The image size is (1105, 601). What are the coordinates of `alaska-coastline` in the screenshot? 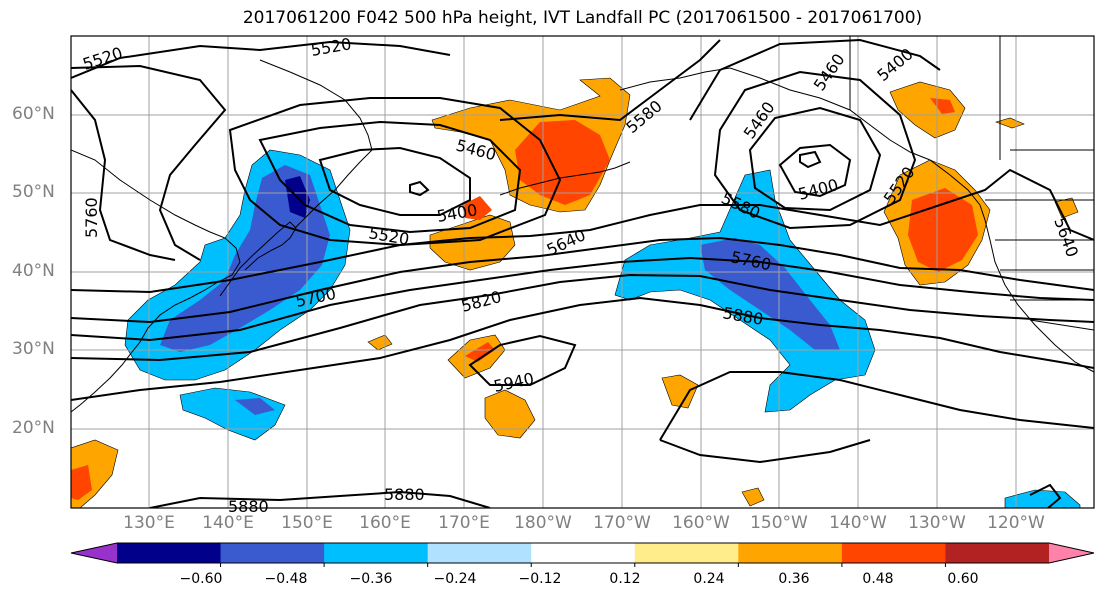 It's located at (800, 136).